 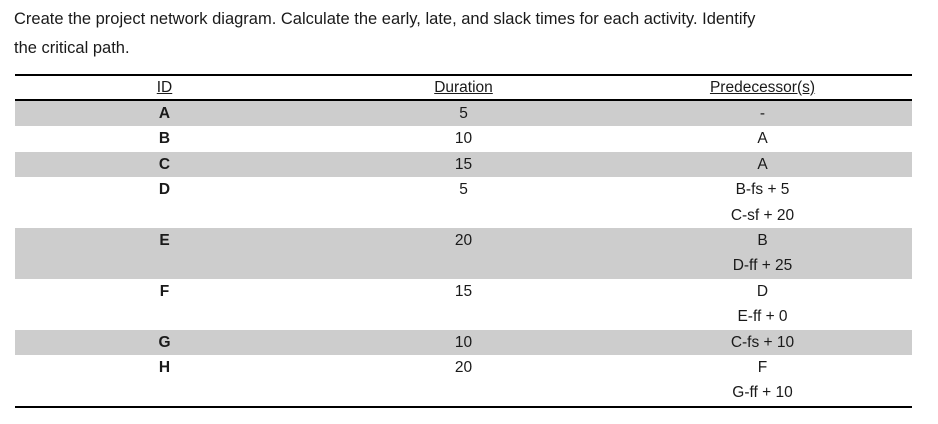 I want to click on activity-id-cell: A, so click(x=164, y=113).